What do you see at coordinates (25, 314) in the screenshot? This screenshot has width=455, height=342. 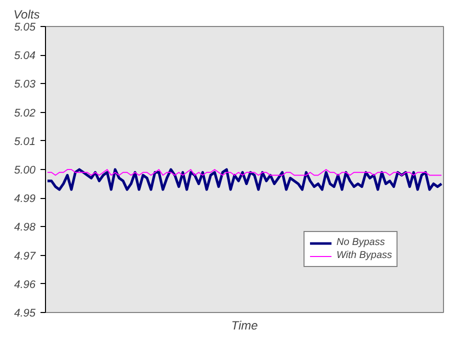 I see `y-tick-label: 4.95` at bounding box center [25, 314].